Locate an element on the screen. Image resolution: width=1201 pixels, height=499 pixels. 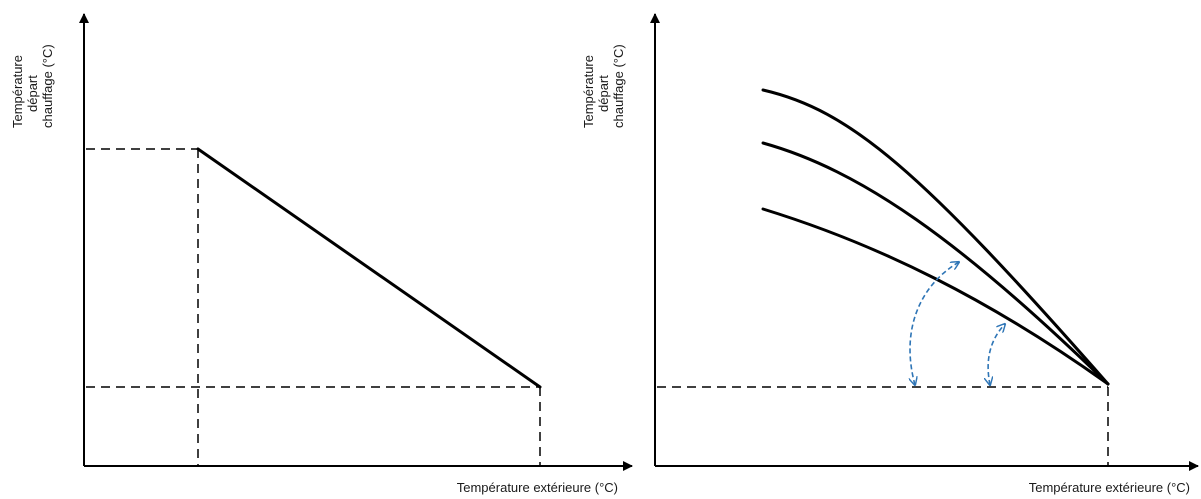
right-y-axis-label: Température départ chauffage (°C) is located at coordinates (603, 86).